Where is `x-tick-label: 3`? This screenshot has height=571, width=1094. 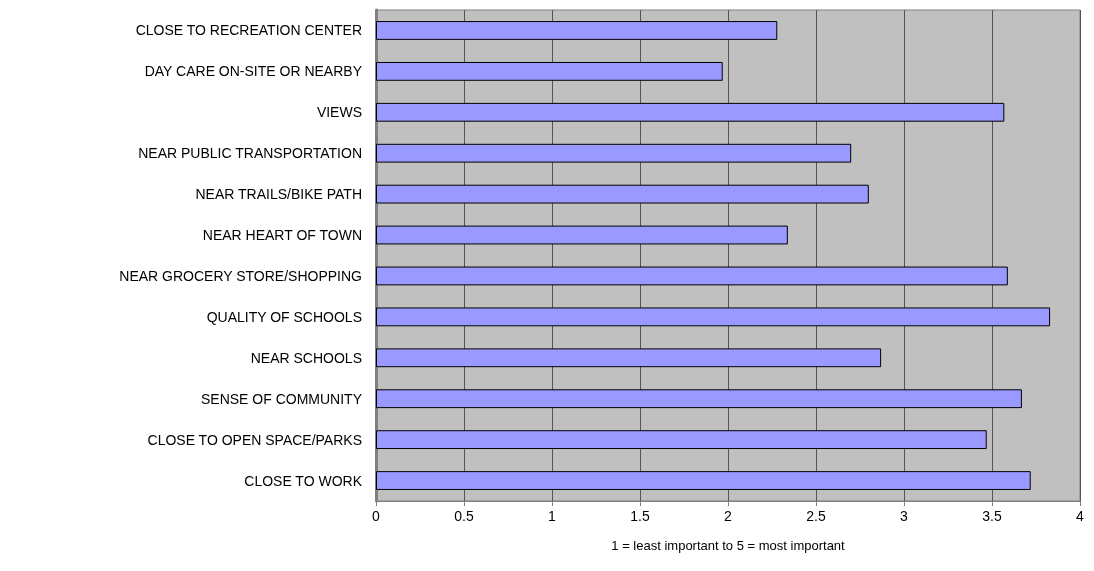
x-tick-label: 3 is located at coordinates (904, 516).